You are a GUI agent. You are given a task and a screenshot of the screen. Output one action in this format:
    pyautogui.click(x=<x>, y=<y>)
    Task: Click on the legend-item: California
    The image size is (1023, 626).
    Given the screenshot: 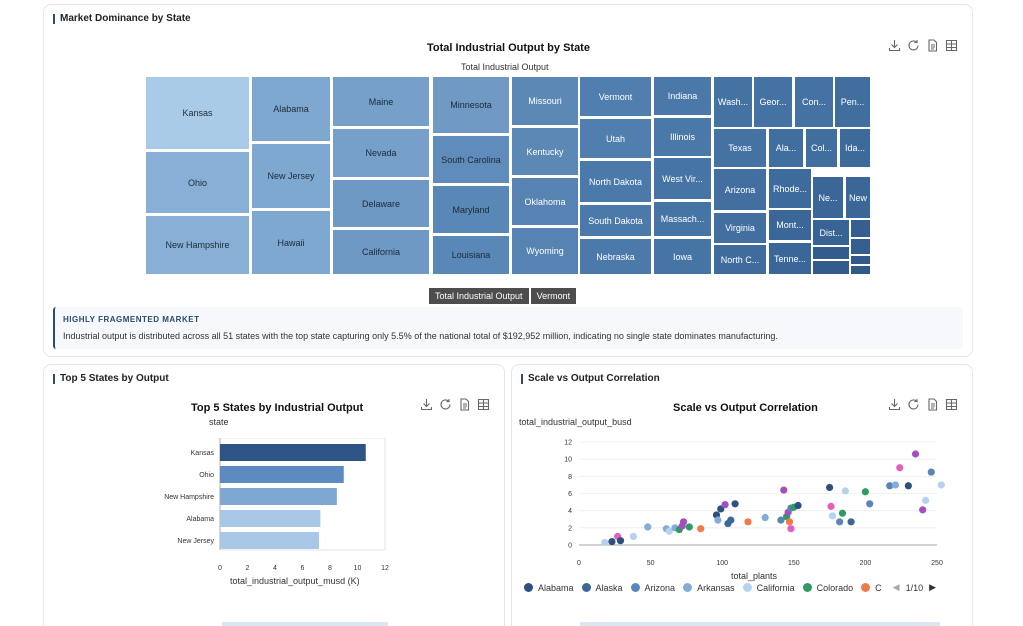 What is the action you would take?
    pyautogui.click(x=768, y=588)
    